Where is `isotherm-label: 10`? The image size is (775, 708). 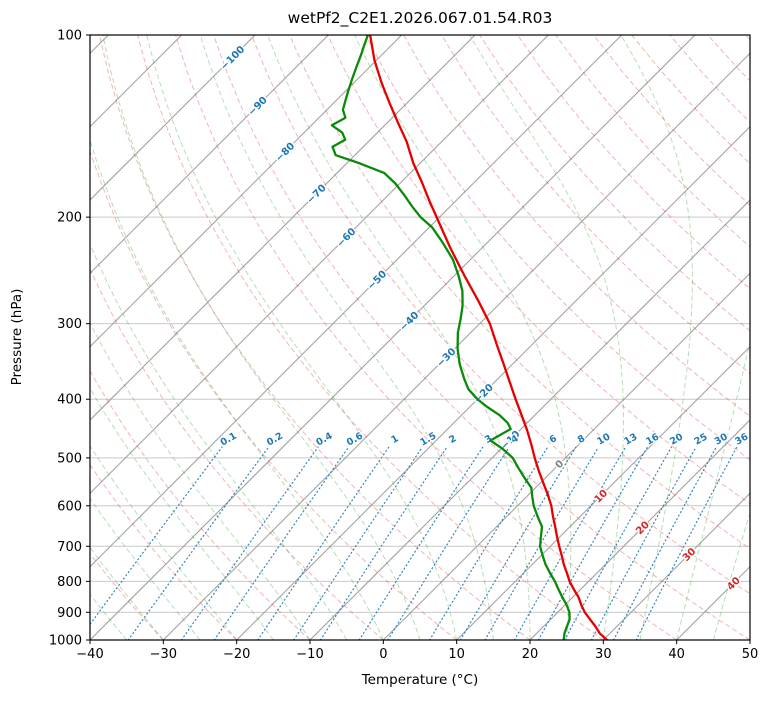 isotherm-label: 10 is located at coordinates (602, 497).